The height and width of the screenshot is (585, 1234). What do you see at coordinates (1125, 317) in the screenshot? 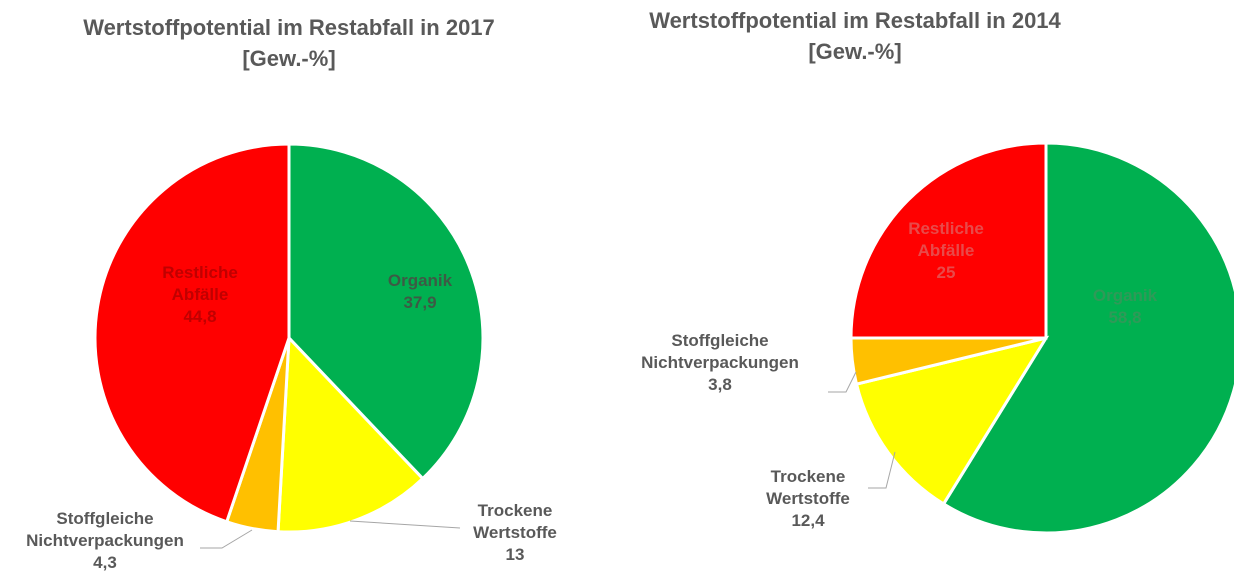
I see `value-label: 58,8` at bounding box center [1125, 317].